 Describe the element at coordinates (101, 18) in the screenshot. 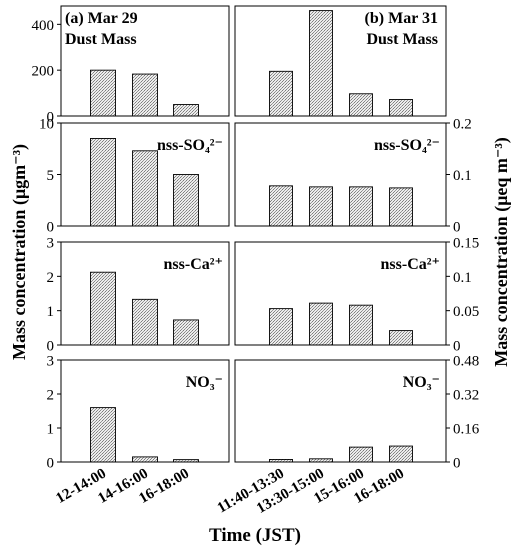

I see `panel-title: (a) Mar 29` at that location.